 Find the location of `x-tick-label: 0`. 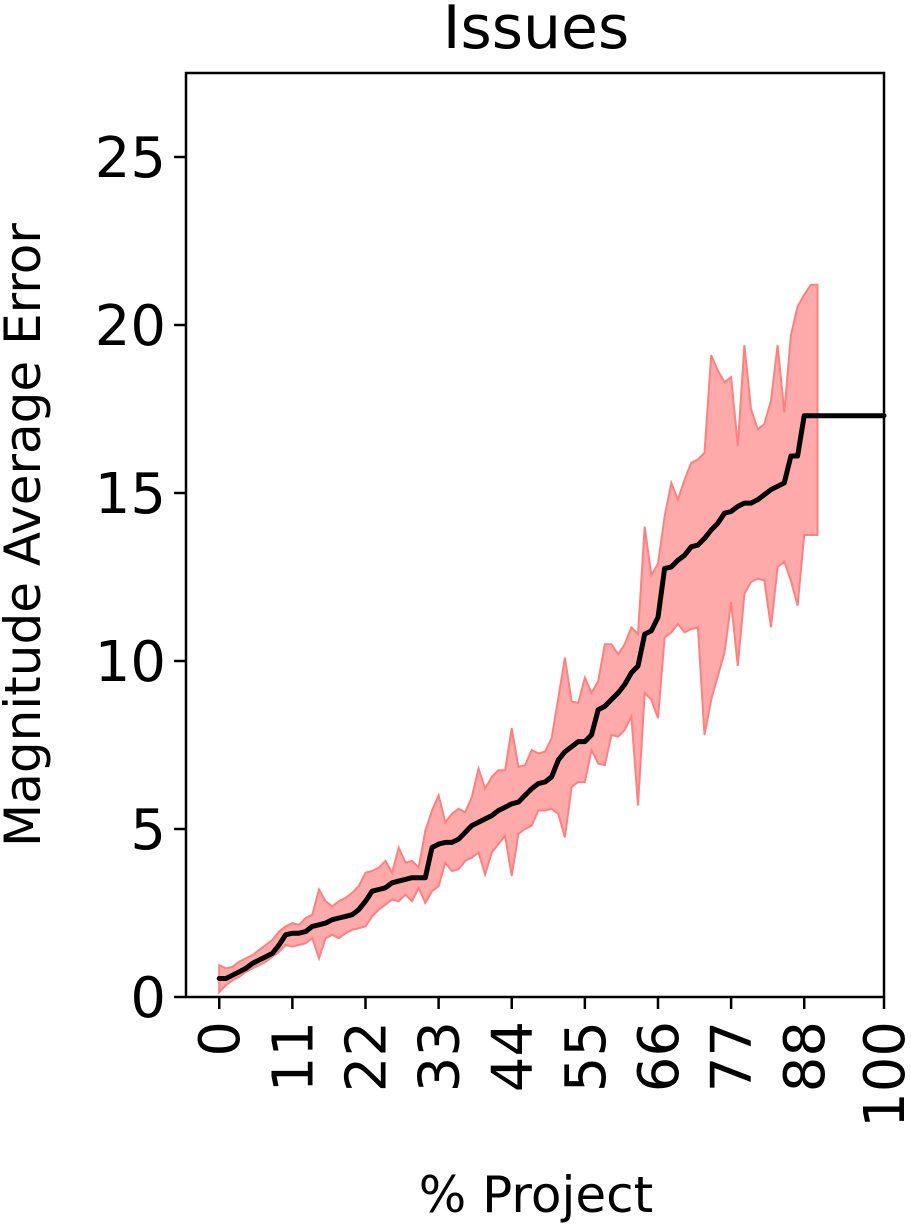

x-tick-label: 0 is located at coordinates (220, 1039).